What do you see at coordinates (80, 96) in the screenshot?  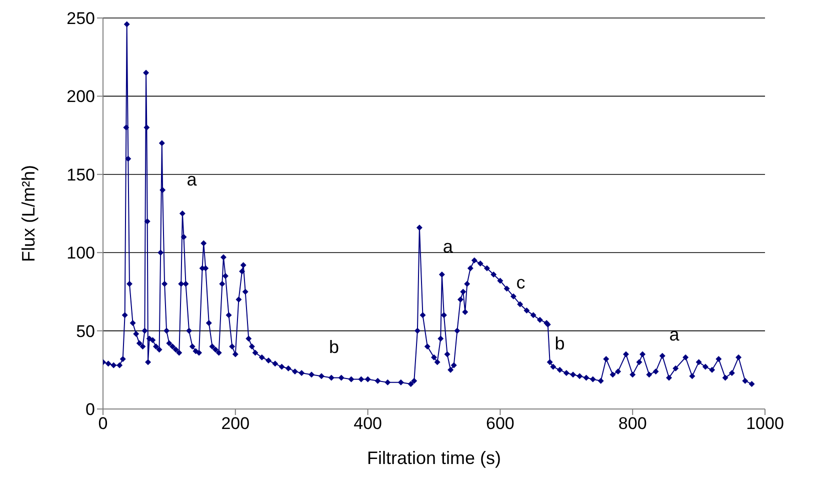 I see `y-tick-label: 200` at bounding box center [80, 96].